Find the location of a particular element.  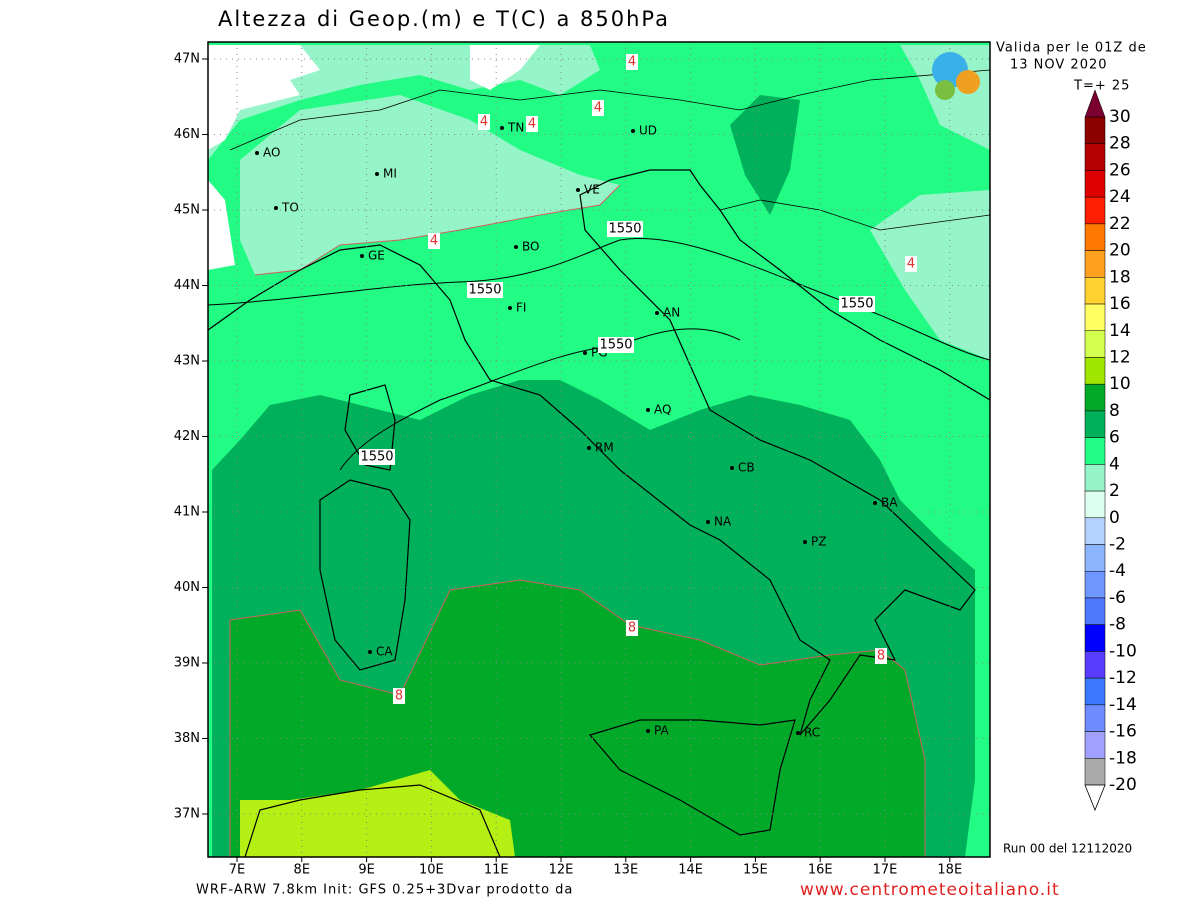

lon-label: 14E is located at coordinates (690, 870).